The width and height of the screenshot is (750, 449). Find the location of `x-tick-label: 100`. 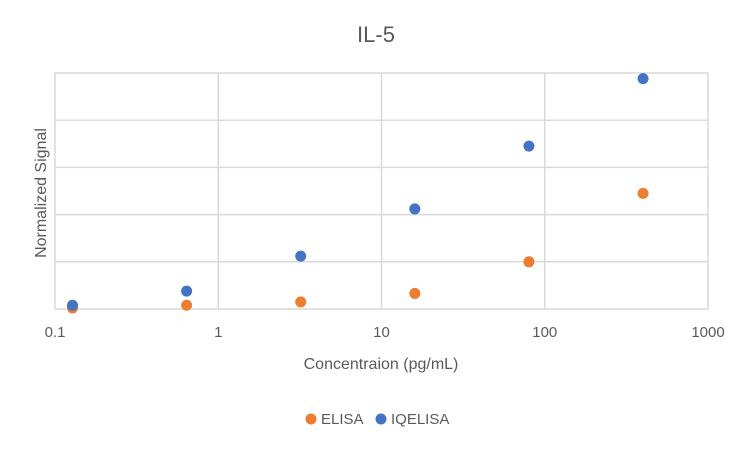

x-tick-label: 100 is located at coordinates (544, 332).